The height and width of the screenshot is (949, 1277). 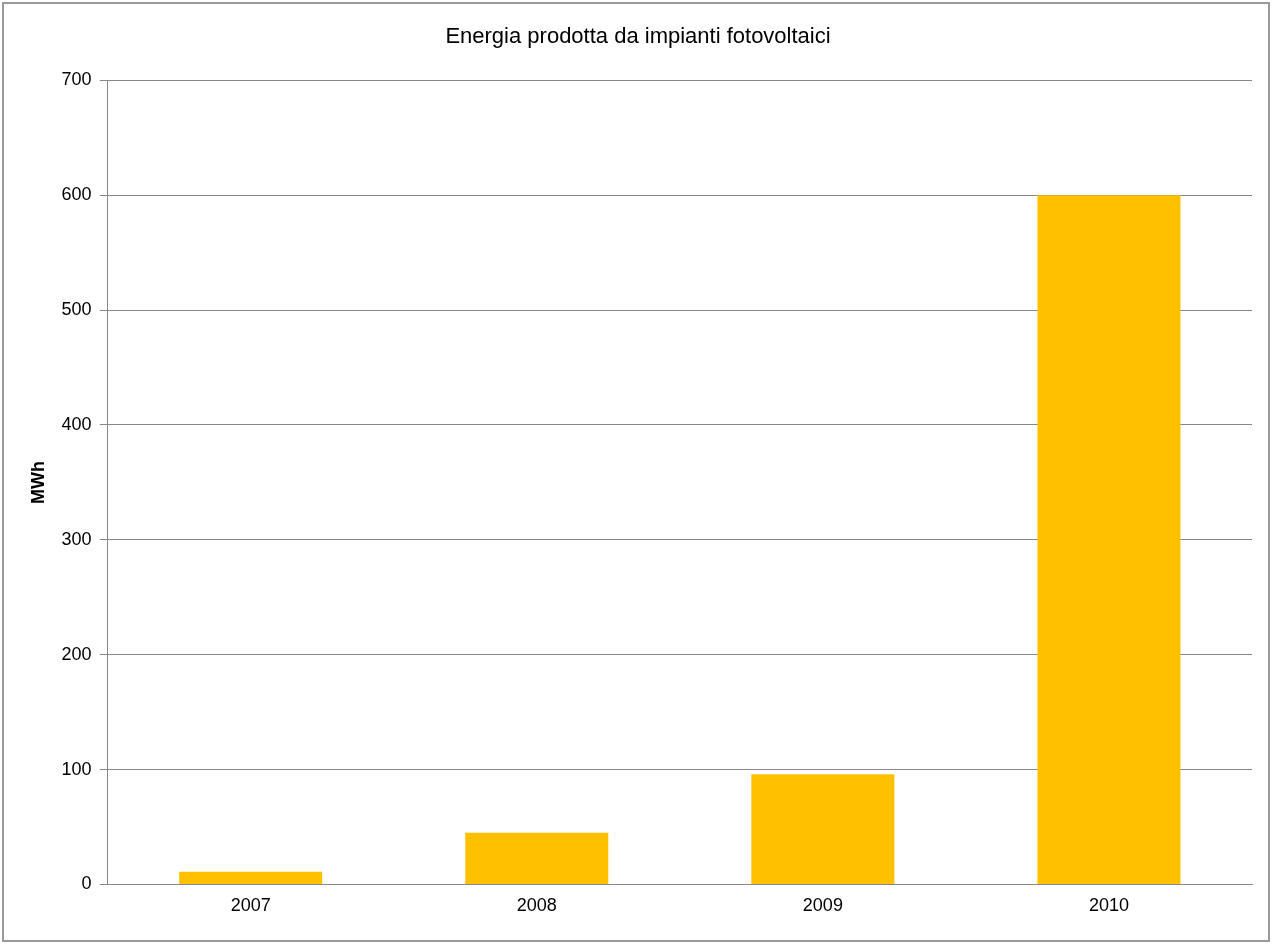 I want to click on chart-title: Energia prodotta da impianti fotovoltaici, so click(x=638, y=36).